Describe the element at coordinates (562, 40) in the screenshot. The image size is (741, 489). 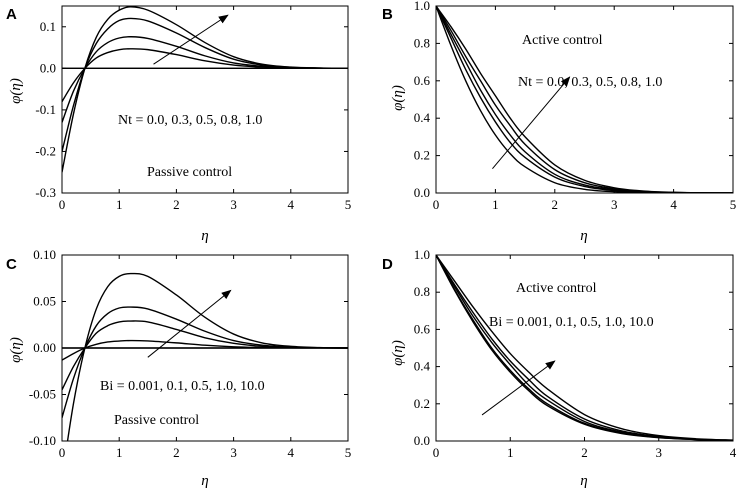
I see `control-label-b: Active control` at that location.